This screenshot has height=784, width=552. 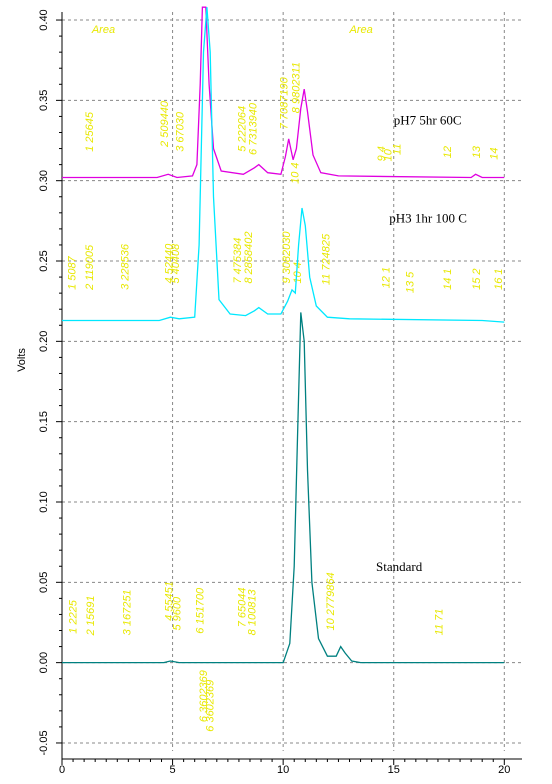 I want to click on peak-label: 11 71, so click(x=439, y=622).